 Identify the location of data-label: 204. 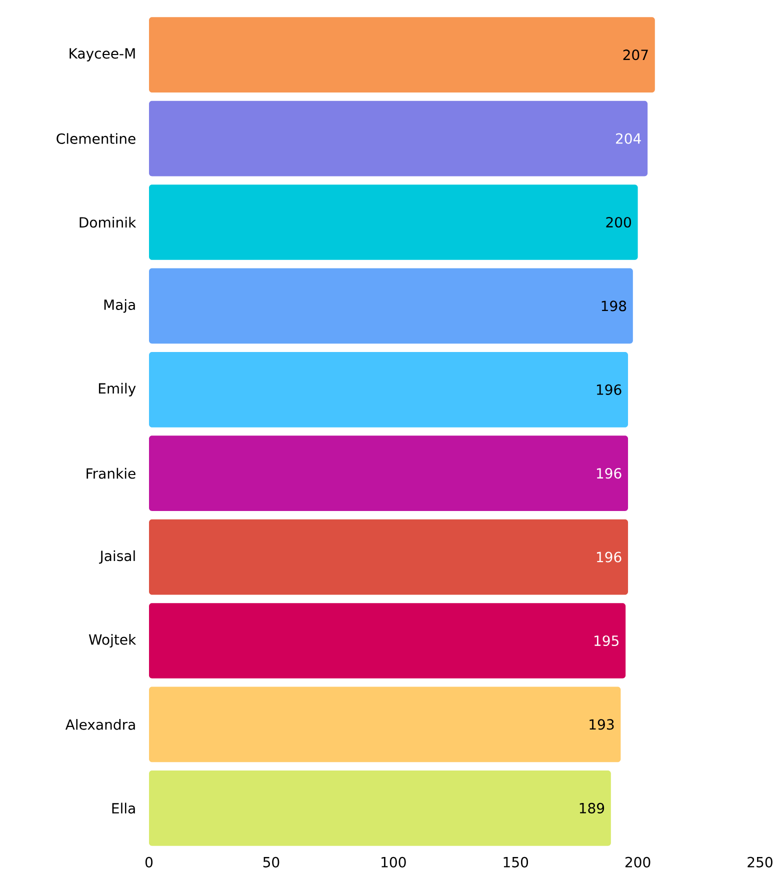
(628, 138).